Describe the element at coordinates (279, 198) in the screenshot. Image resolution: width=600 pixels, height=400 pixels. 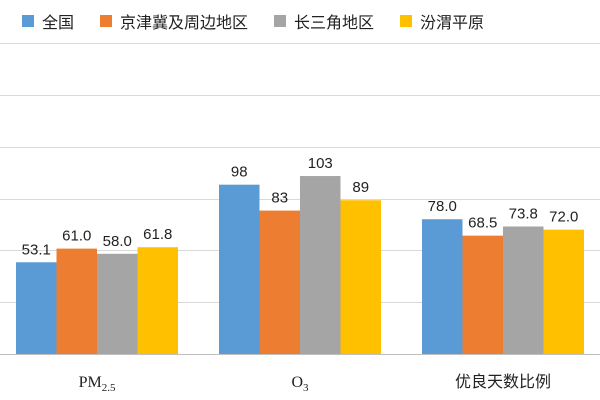
I see `data-label: 83` at that location.